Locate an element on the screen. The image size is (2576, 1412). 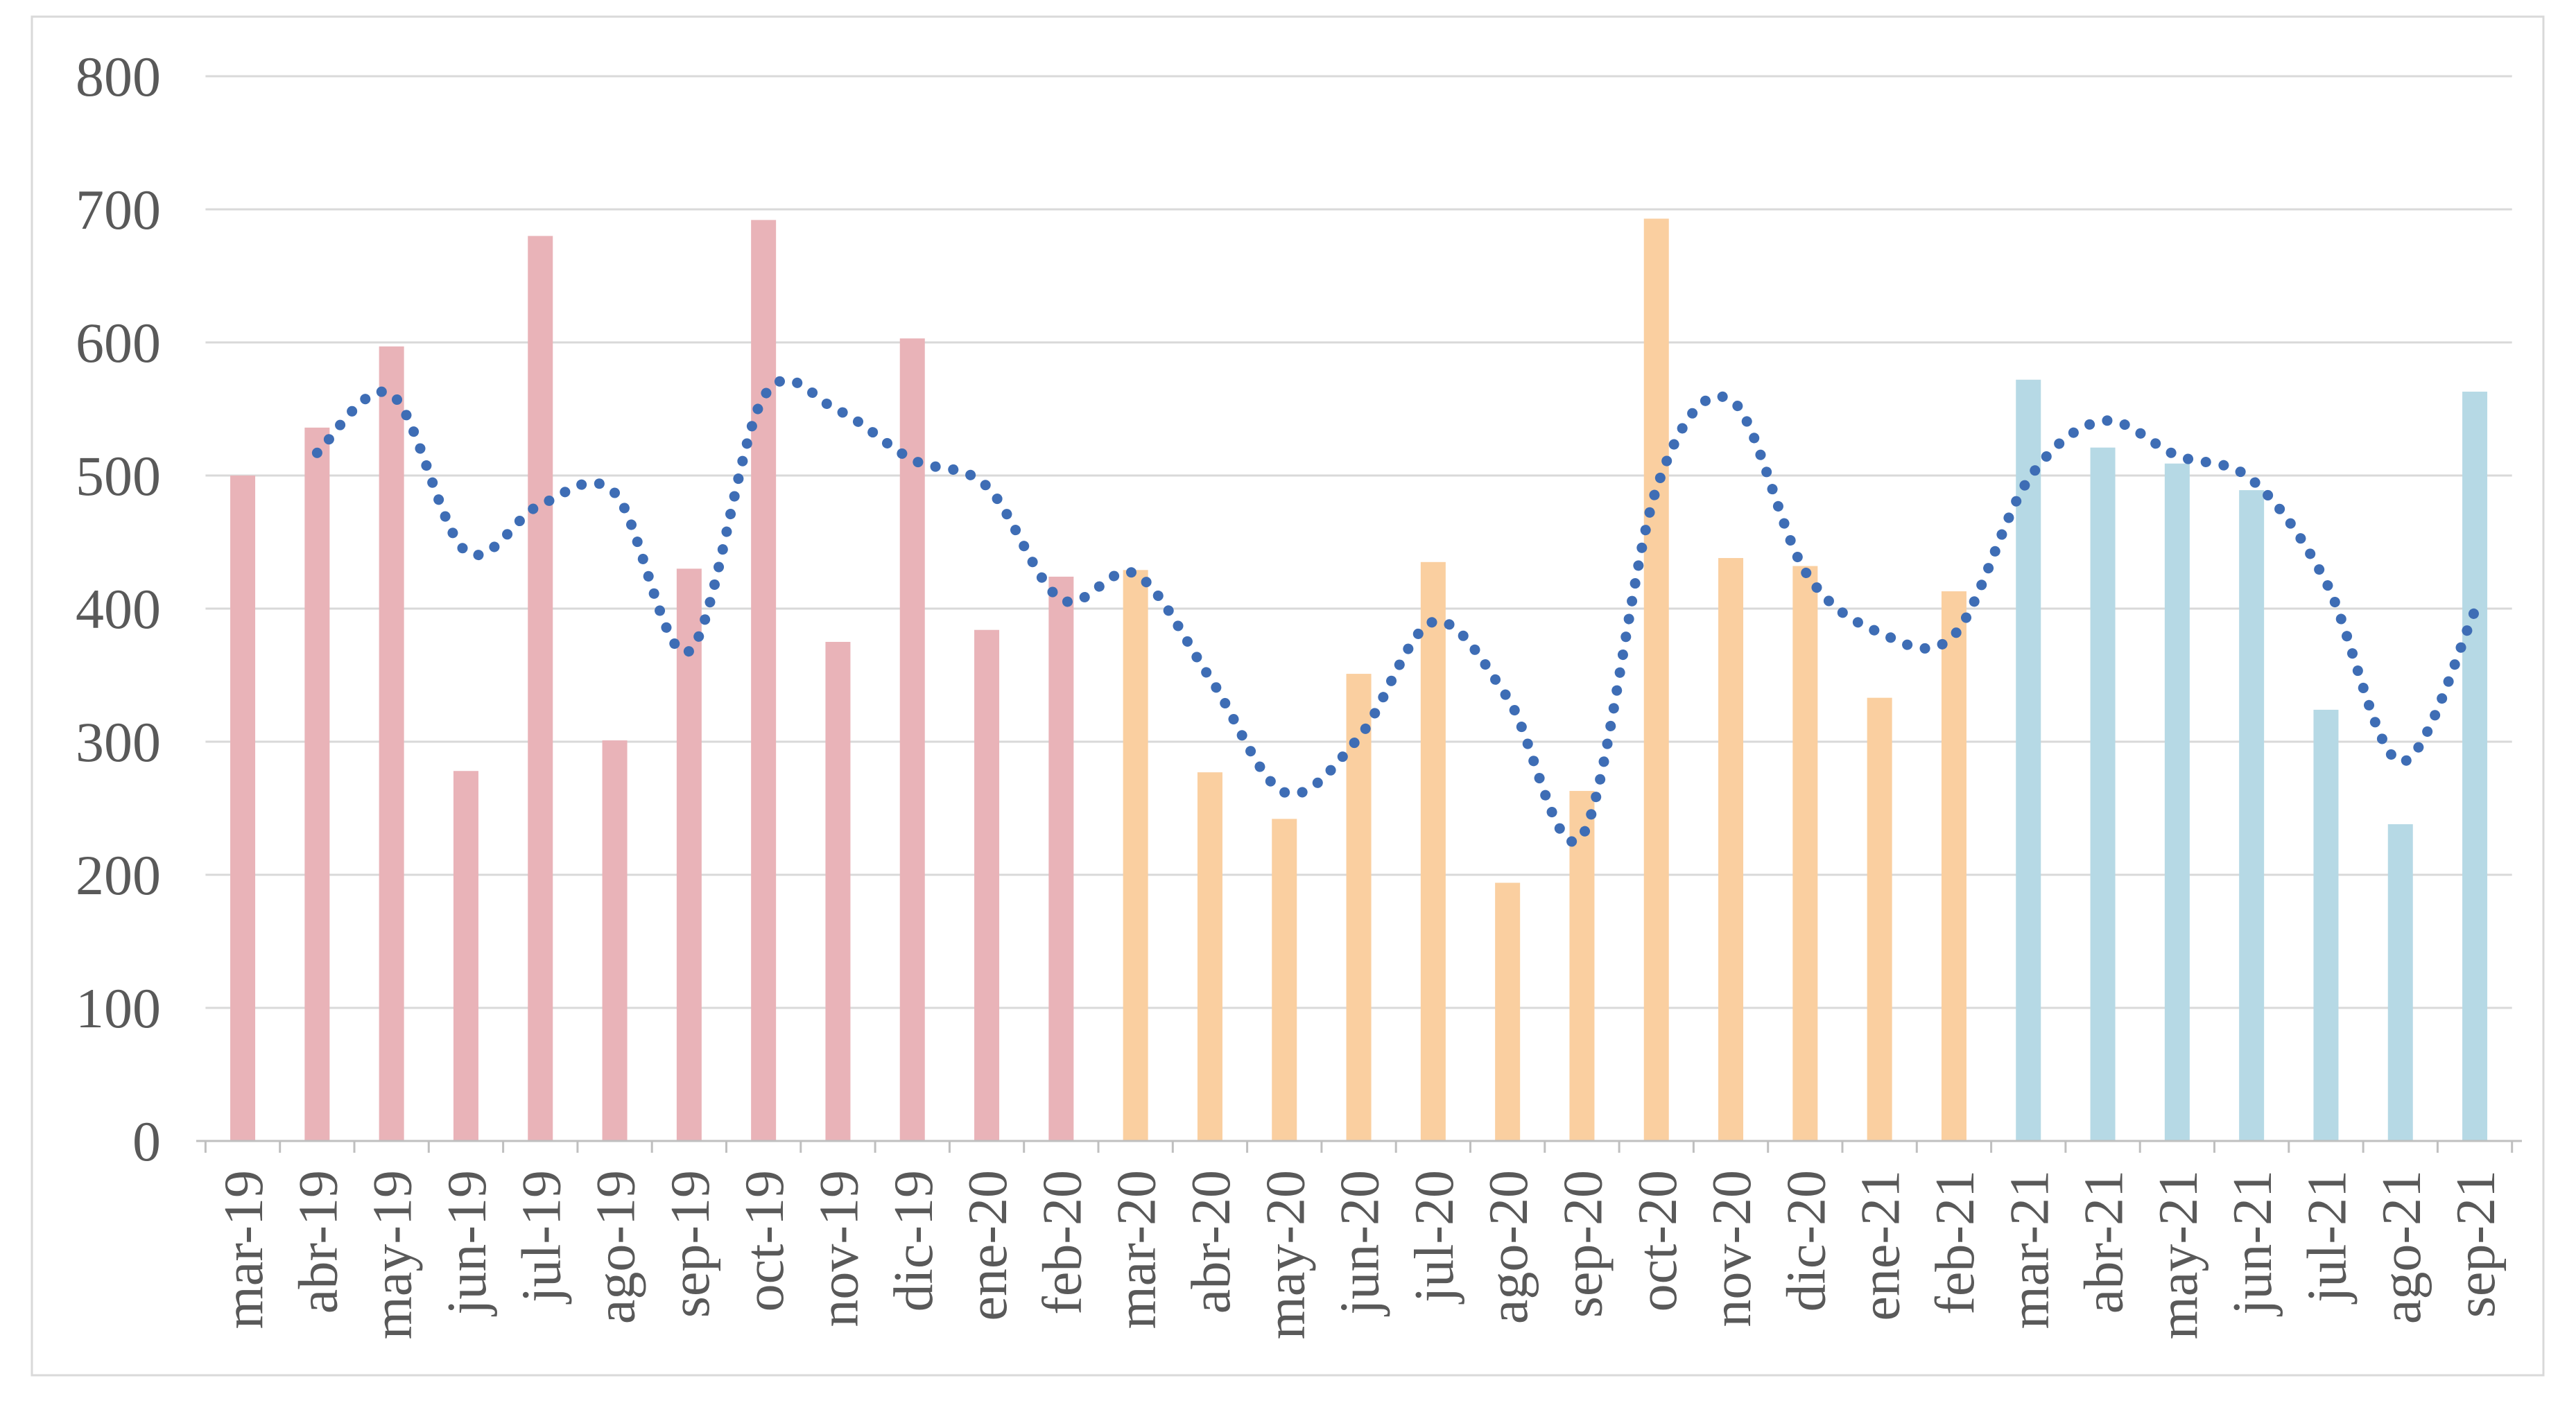
x-axis-label: mar-21 is located at coordinates (2029, 1249).